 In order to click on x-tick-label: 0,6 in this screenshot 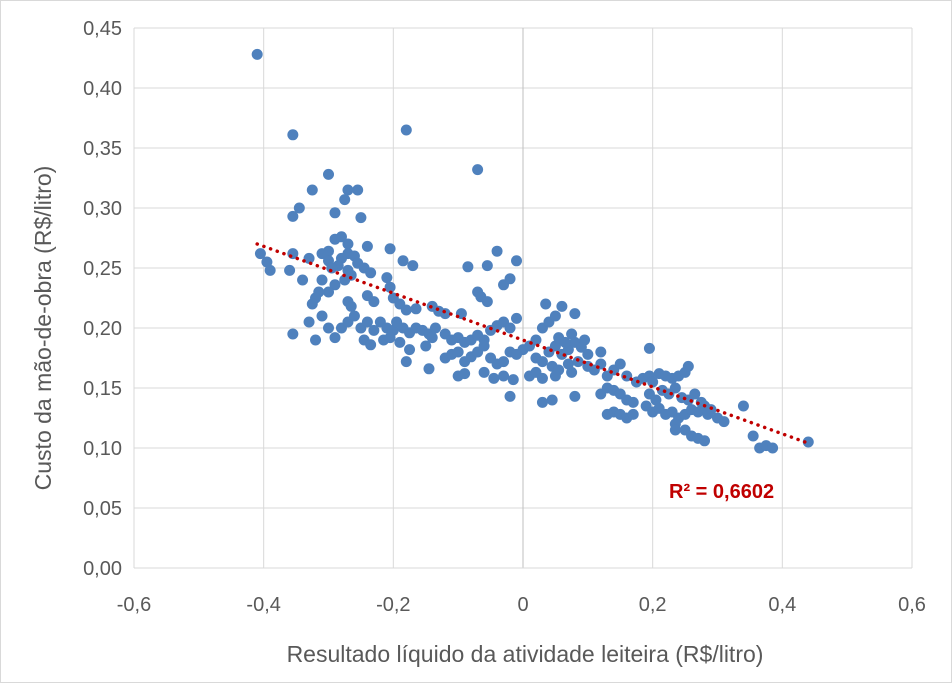, I will do `click(912, 605)`.